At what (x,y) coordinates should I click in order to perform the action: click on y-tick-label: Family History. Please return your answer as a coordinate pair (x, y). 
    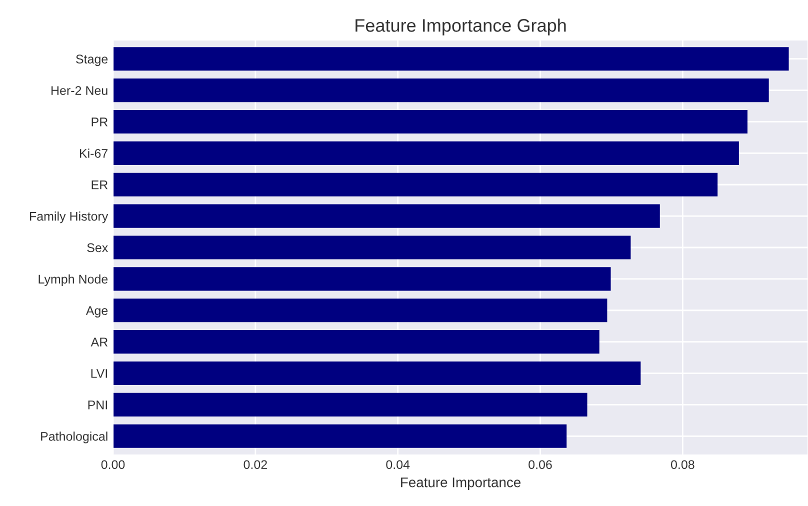
    Looking at the image, I should click on (69, 218).